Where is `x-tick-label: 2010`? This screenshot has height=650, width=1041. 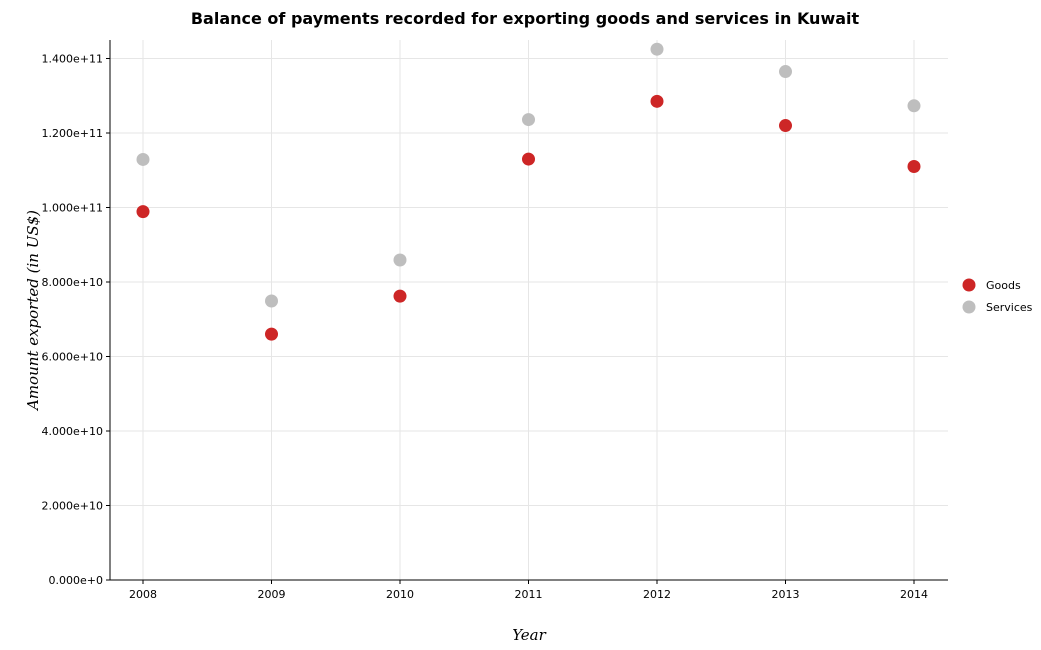
x-tick-label: 2010 is located at coordinates (400, 594).